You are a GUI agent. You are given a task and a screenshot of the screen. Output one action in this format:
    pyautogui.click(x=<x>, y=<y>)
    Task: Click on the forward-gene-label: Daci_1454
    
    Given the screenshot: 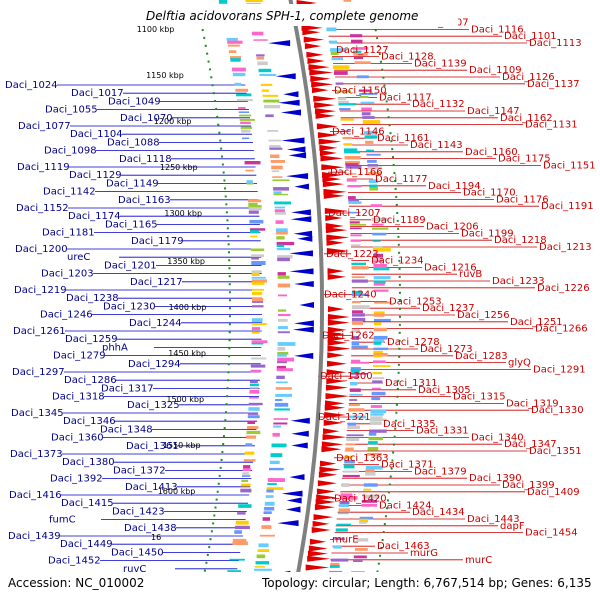 What is the action you would take?
    pyautogui.click(x=551, y=533)
    